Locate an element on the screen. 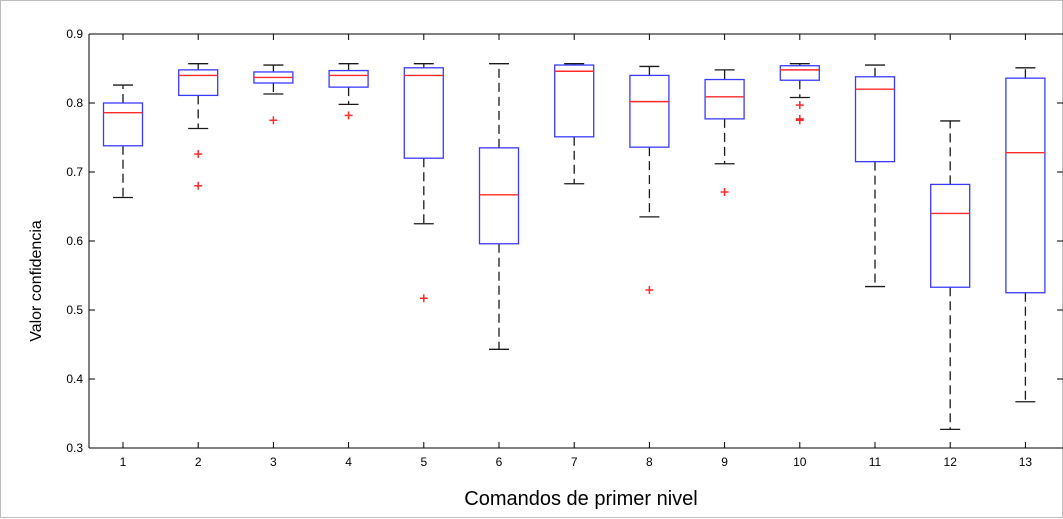 Image resolution: width=1063 pixels, height=519 pixels. y-tick-label: 0.7 is located at coordinates (74, 172).